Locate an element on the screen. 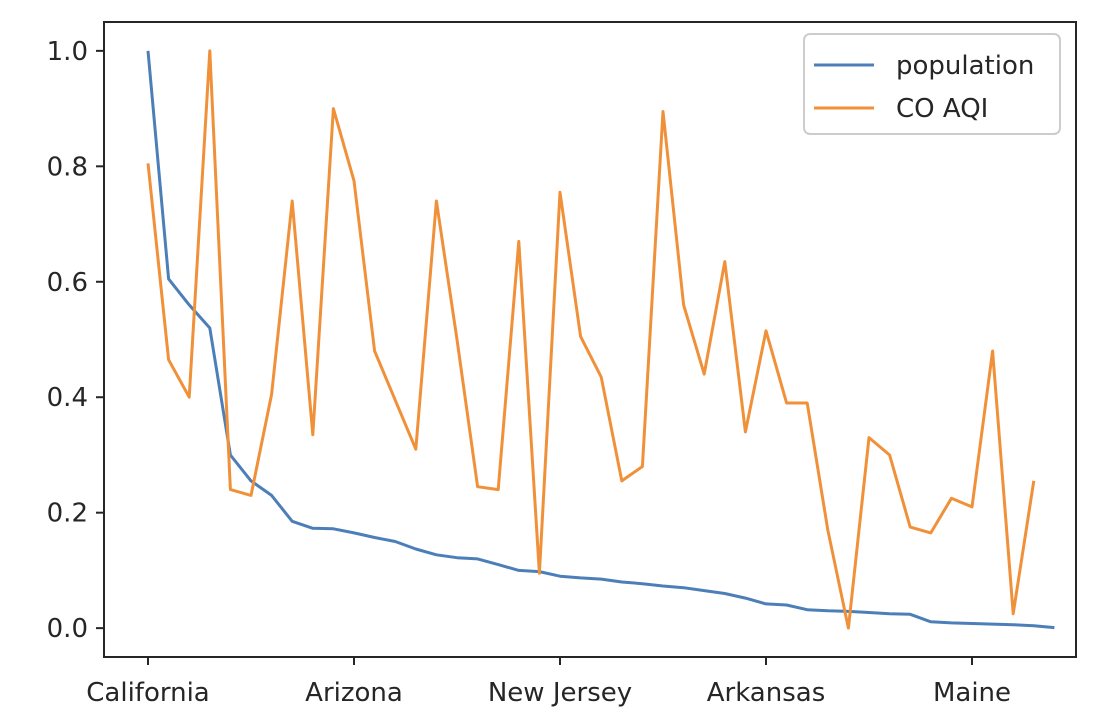  y-axis: 0.0 0.2 0.4 0.6 0.8 1.0 is located at coordinates (75, 340).